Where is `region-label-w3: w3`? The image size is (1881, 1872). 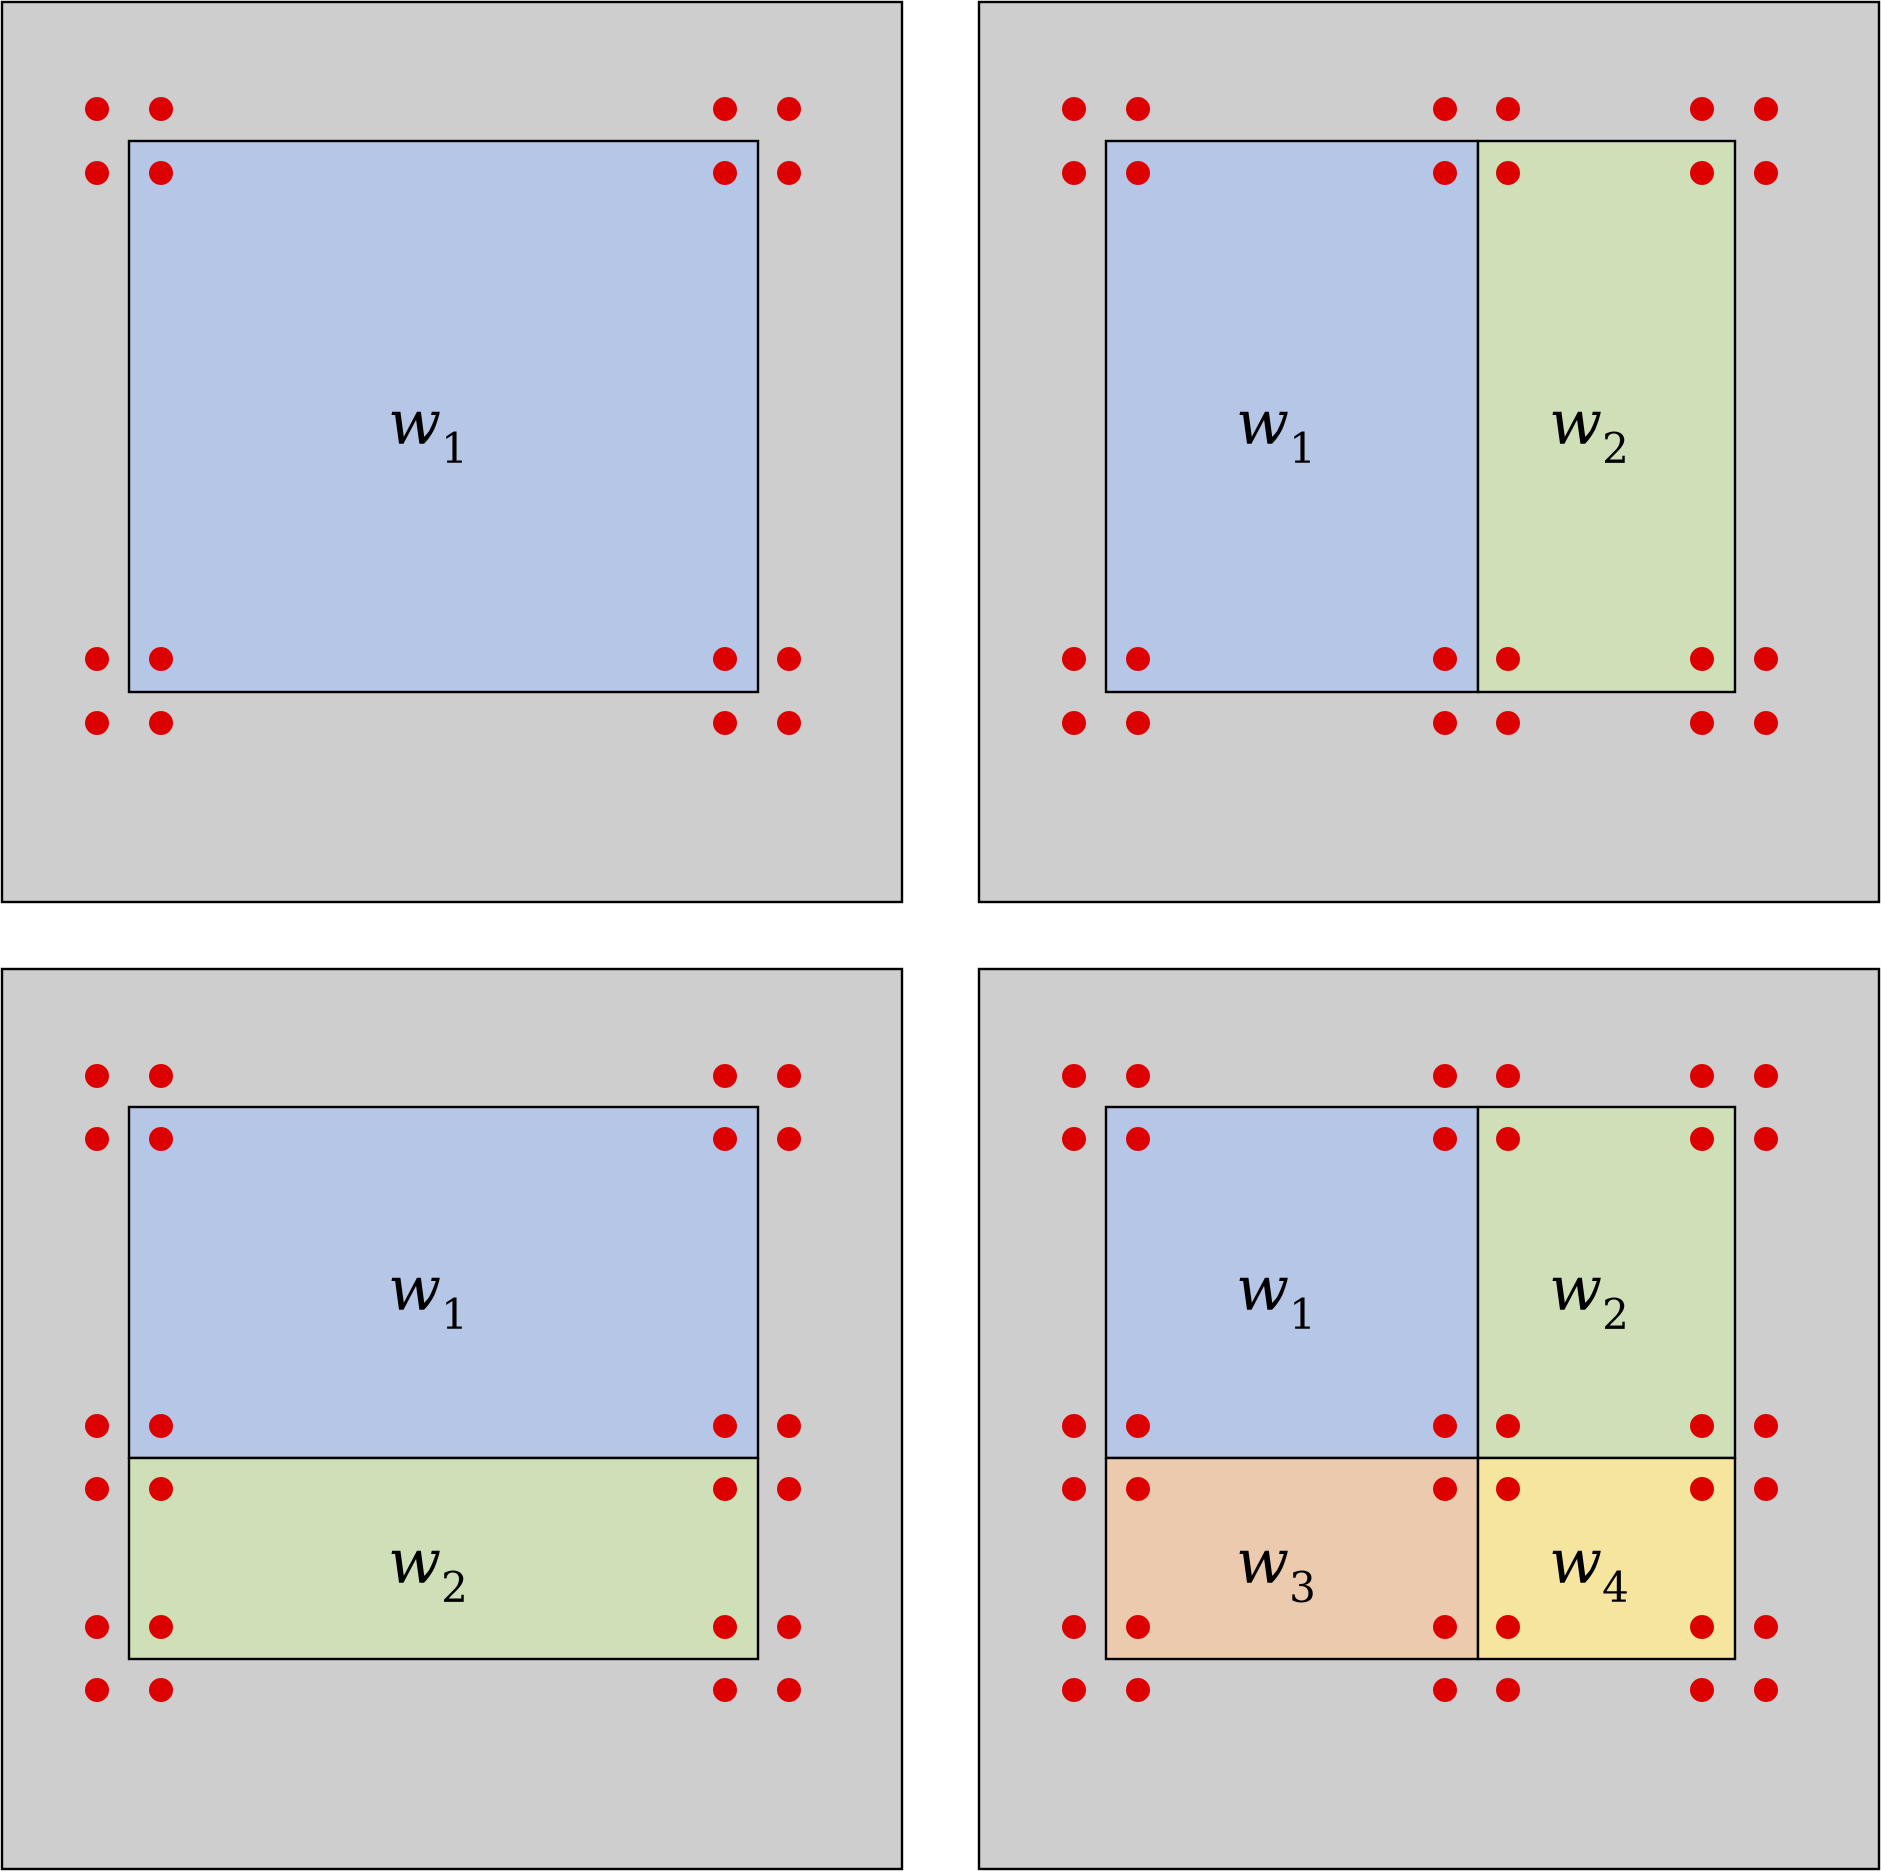 region-label-w3: w3 is located at coordinates (1276, 1568).